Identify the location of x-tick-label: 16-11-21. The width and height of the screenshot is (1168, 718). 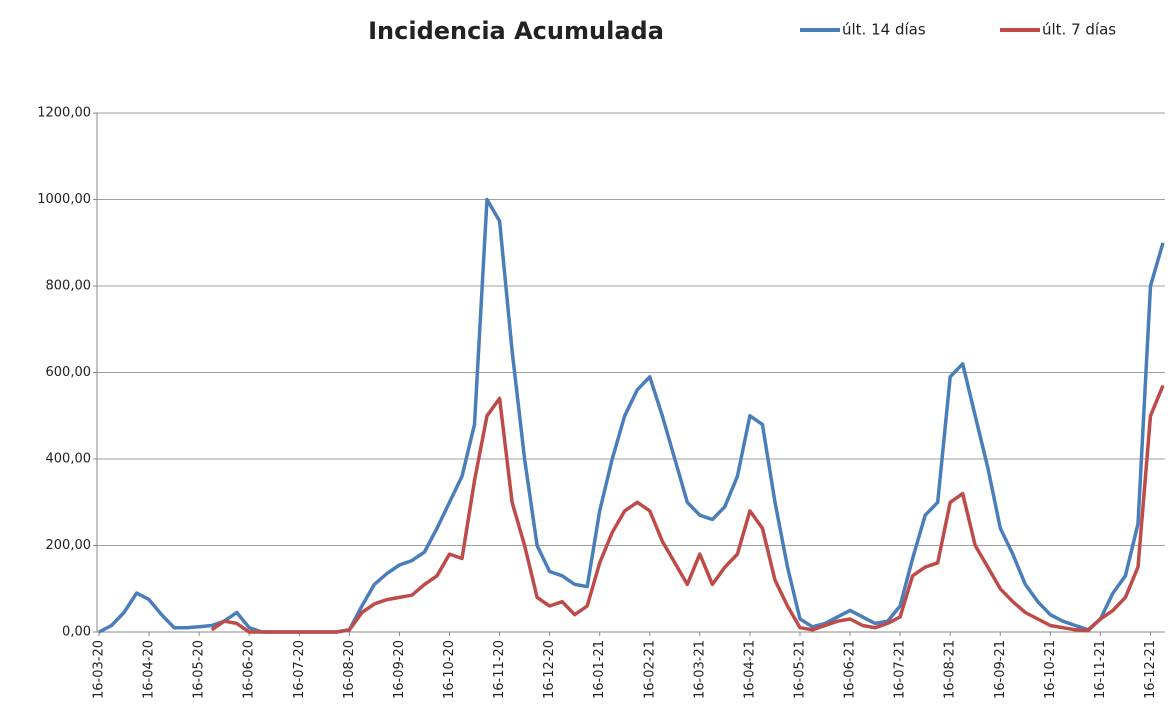
(1100, 669).